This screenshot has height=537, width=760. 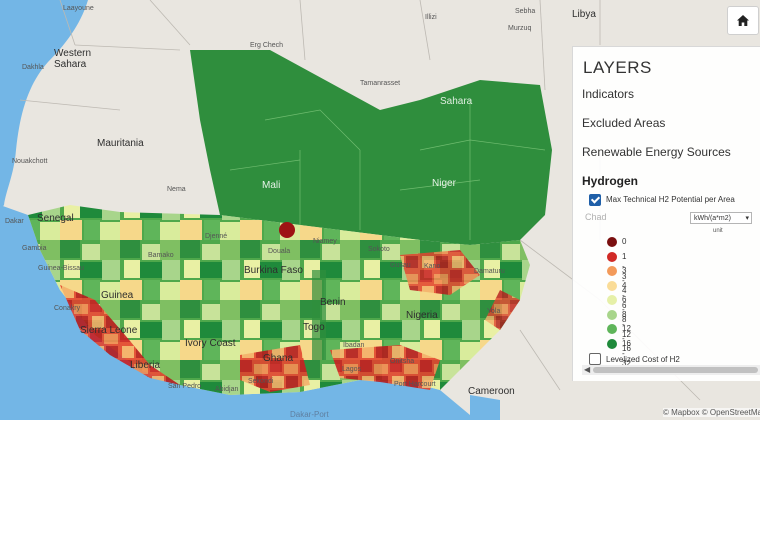 I want to click on max-potential-checkbox, so click(x=595, y=200).